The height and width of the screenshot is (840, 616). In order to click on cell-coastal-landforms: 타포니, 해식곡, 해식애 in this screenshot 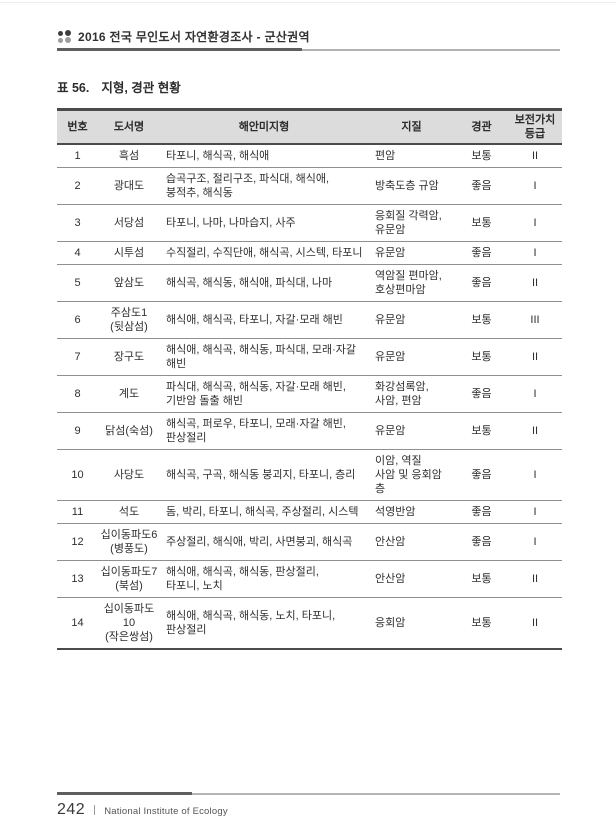, I will do `click(218, 156)`.